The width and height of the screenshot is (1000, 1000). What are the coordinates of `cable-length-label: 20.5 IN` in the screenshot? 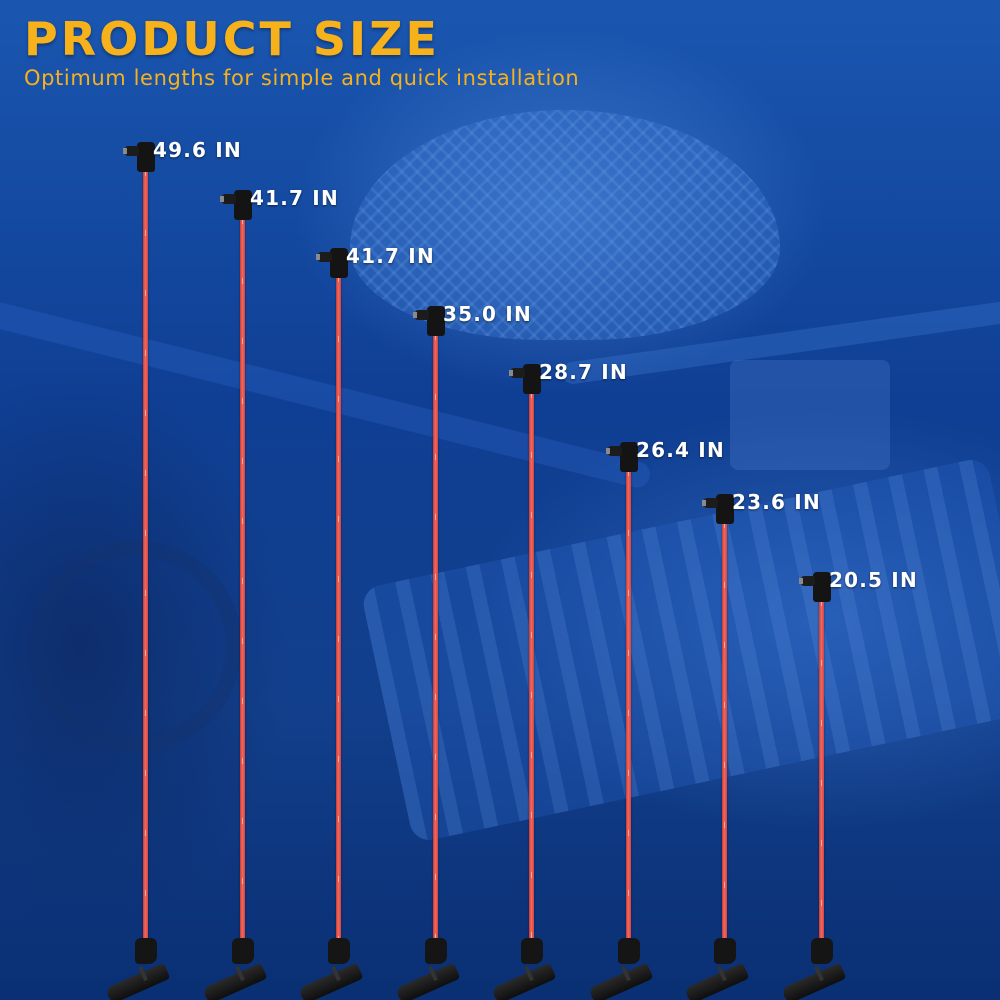 It's located at (873, 580).